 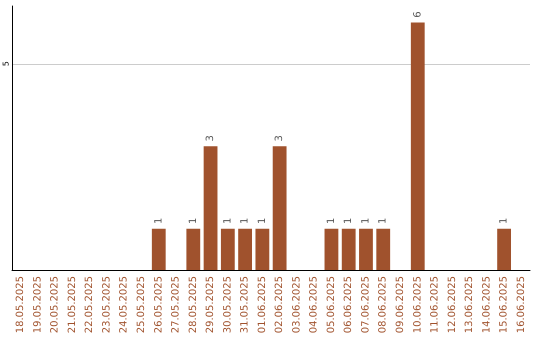 What do you see at coordinates (20, 305) in the screenshot?
I see `x-tick-label: 18.05.2025` at bounding box center [20, 305].